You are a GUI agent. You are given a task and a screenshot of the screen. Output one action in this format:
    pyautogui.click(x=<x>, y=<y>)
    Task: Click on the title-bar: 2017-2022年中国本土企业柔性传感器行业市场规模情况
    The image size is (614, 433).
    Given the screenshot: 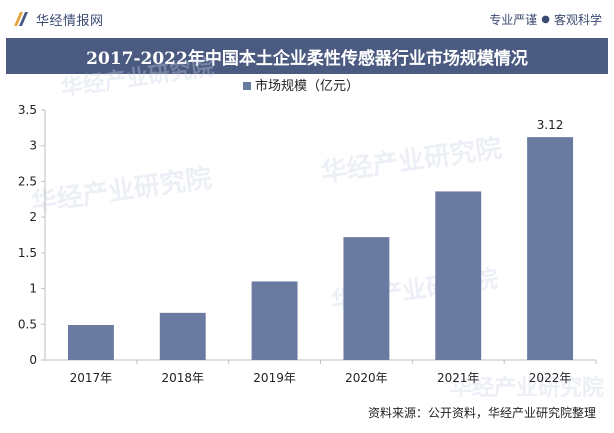 What is the action you would take?
    pyautogui.click(x=307, y=56)
    